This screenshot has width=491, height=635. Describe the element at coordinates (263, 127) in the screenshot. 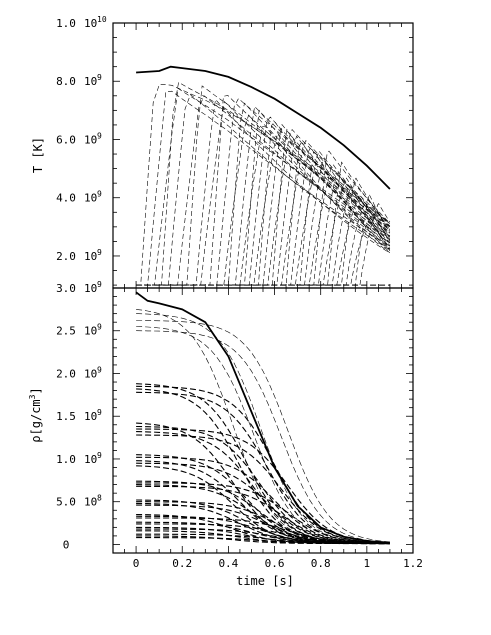

I see `peak-temperature-curve` at that location.